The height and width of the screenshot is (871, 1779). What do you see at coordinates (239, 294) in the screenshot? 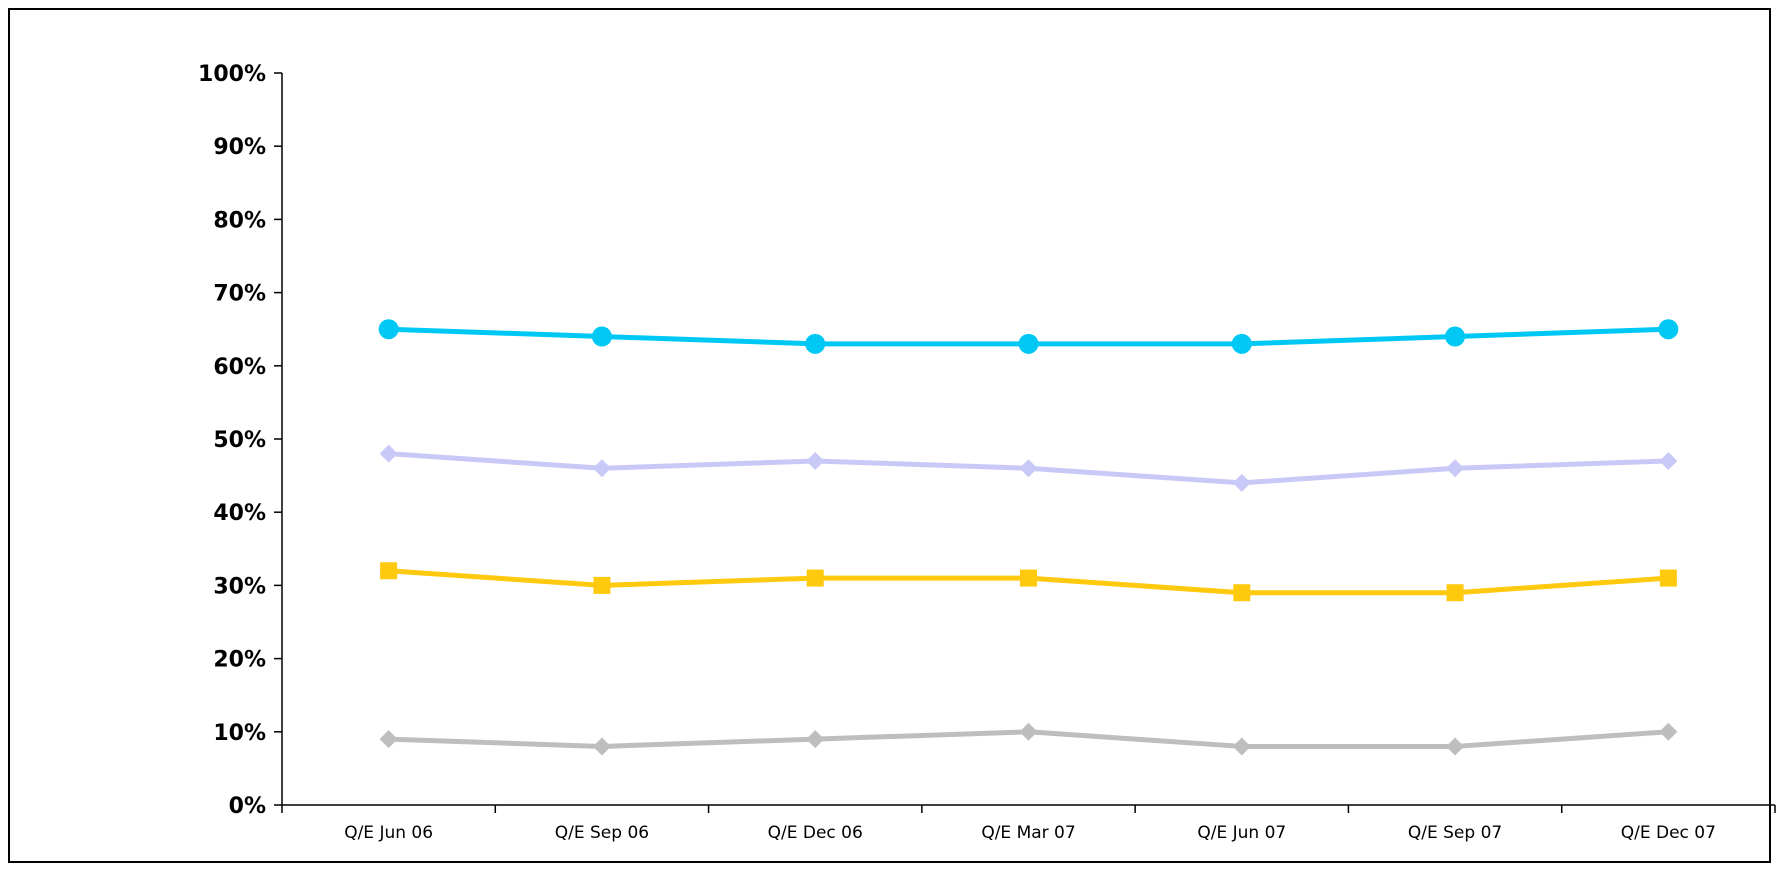
I see `y-tick-label: 70%` at bounding box center [239, 294].